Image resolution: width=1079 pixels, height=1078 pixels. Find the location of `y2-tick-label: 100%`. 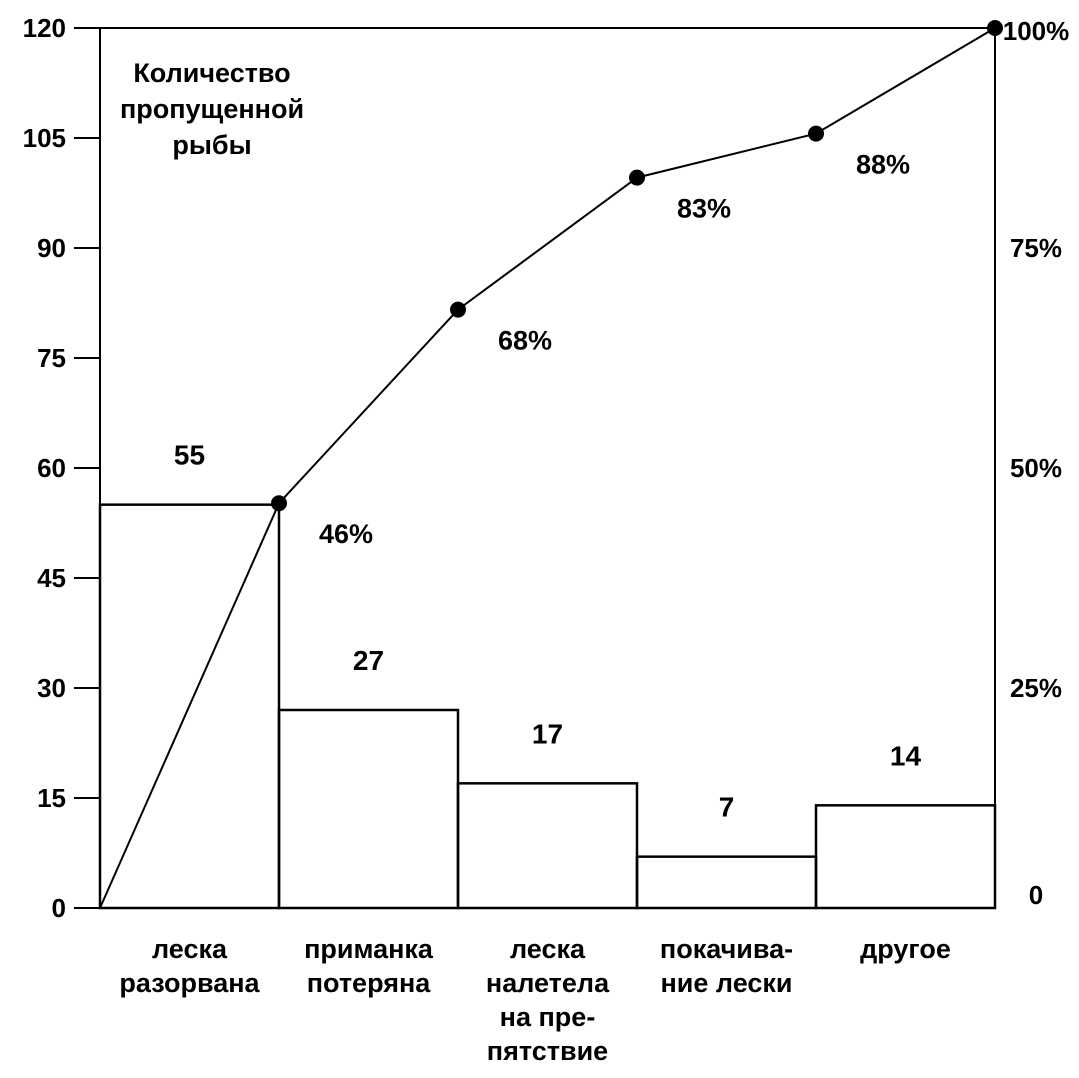

y2-tick-label: 100% is located at coordinates (1036, 31).